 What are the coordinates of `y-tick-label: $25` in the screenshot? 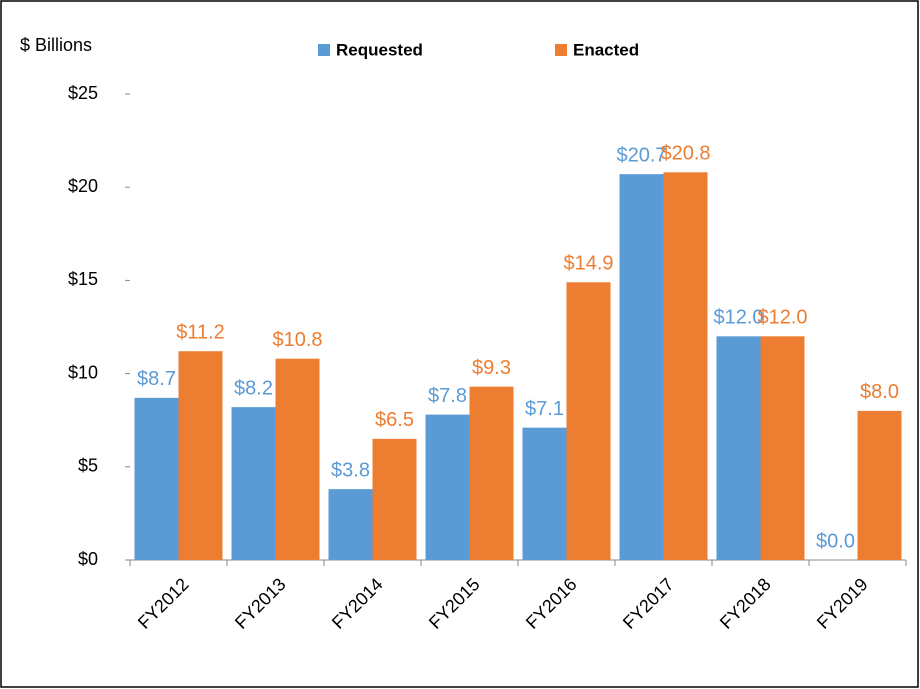 It's located at (83, 93).